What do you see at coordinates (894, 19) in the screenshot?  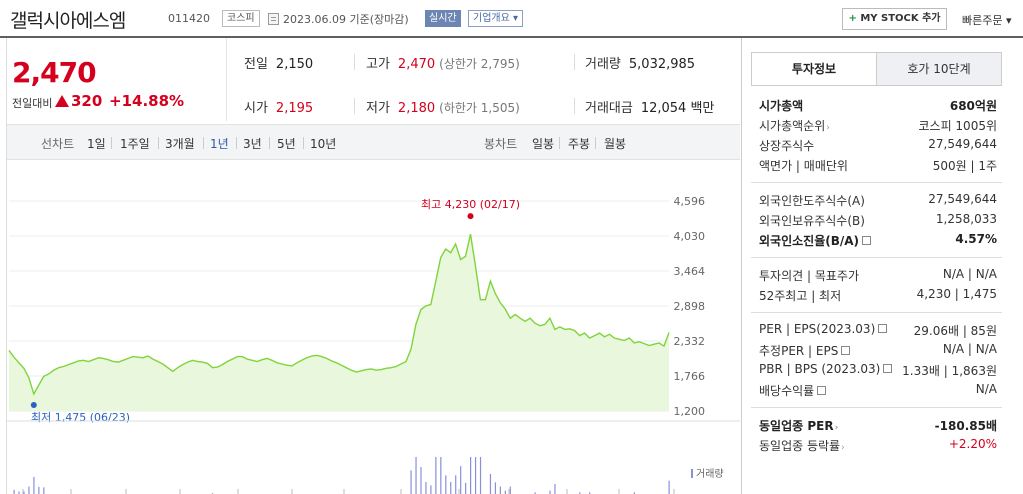 I see `add-my-stock-button: + MY STOCK 추가` at bounding box center [894, 19].